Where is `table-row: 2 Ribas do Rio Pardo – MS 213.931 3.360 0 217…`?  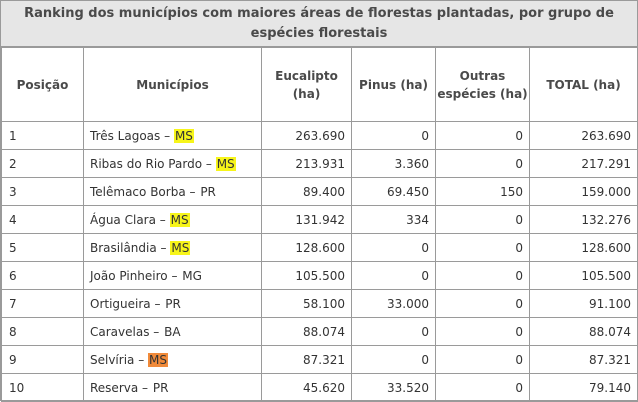
table-row: 2 Ribas do Rio Pardo – MS 213.931 3.360 0 217… is located at coordinates (319, 163).